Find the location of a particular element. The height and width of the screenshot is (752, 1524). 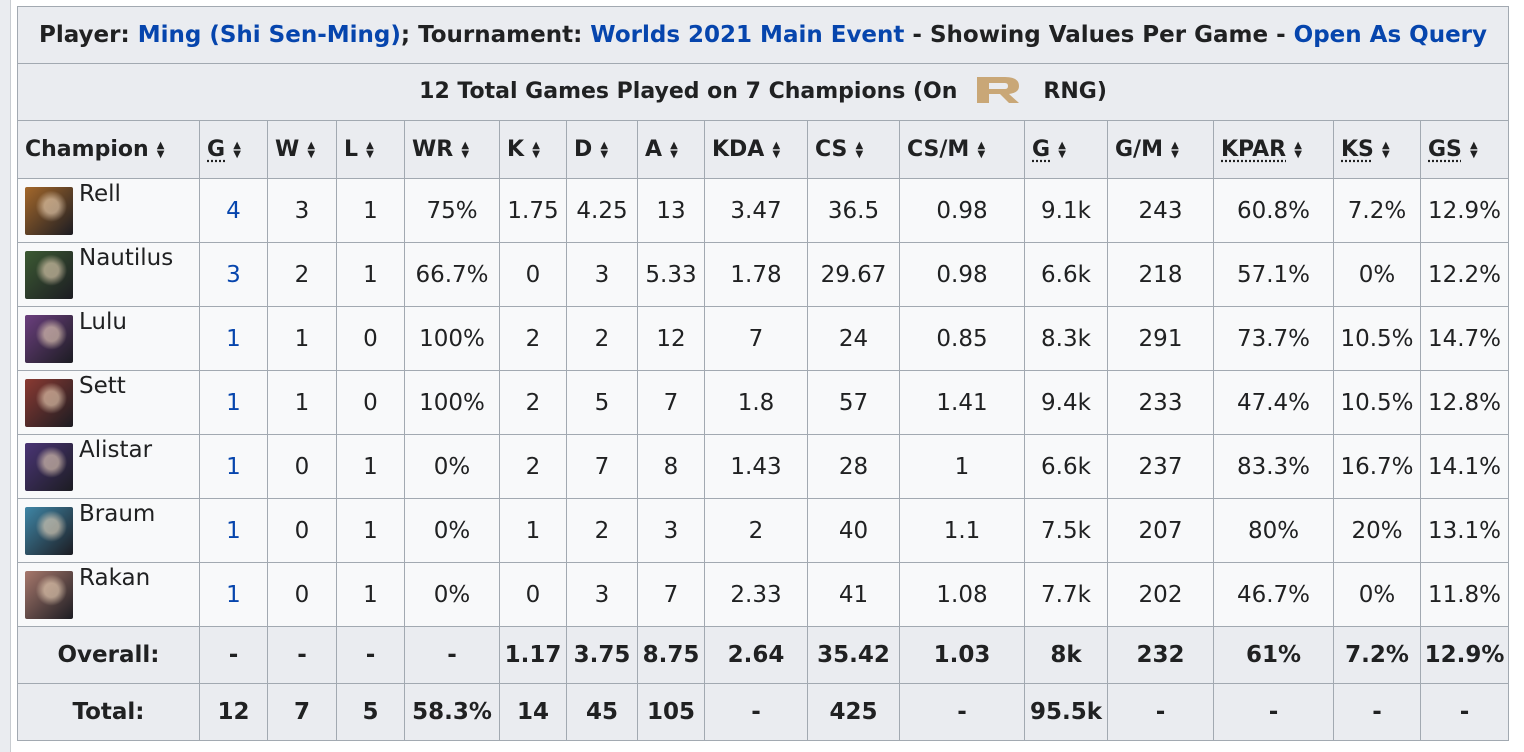

column-header-kill-participation: KPAR ▲ ▼ is located at coordinates (1273, 149).